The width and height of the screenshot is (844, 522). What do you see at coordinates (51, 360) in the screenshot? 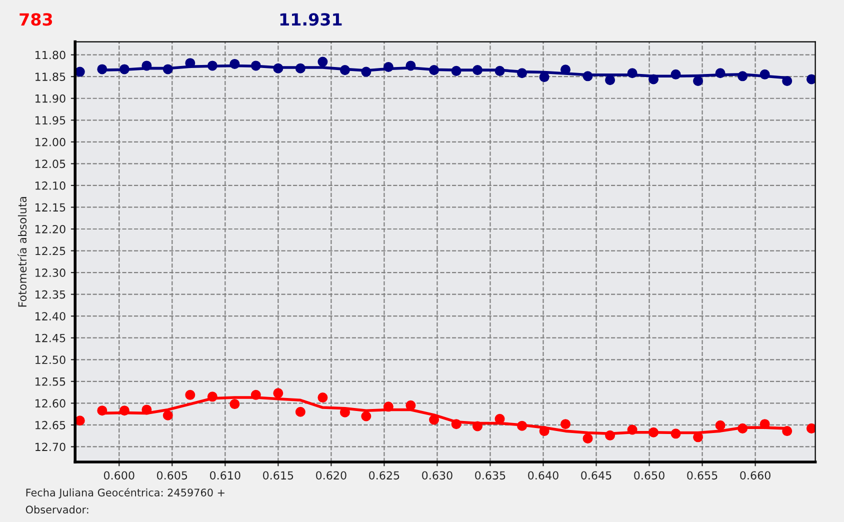
I see `y-tick-label: 12.50` at bounding box center [51, 360].